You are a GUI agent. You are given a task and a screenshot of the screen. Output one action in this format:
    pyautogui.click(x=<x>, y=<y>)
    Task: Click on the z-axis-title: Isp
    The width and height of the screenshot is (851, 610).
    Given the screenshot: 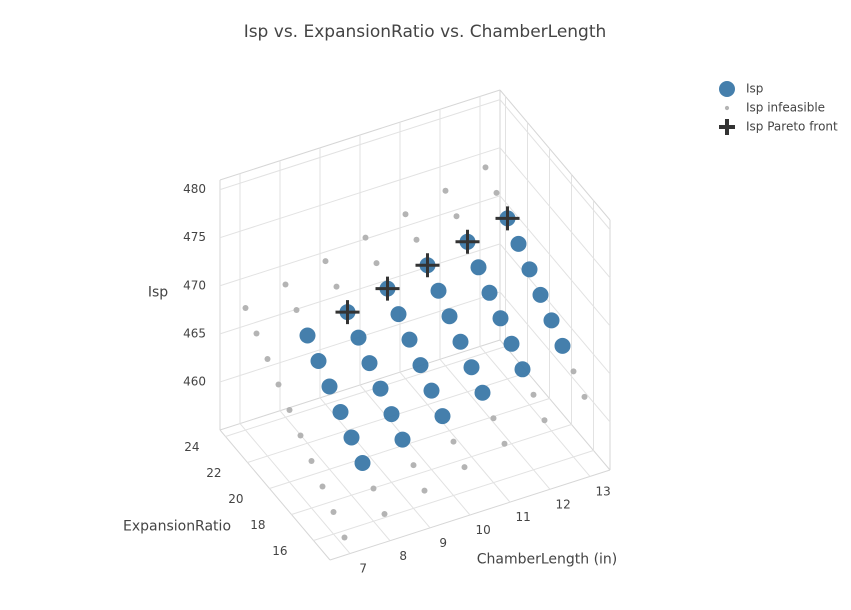 What is the action you would take?
    pyautogui.click(x=158, y=293)
    